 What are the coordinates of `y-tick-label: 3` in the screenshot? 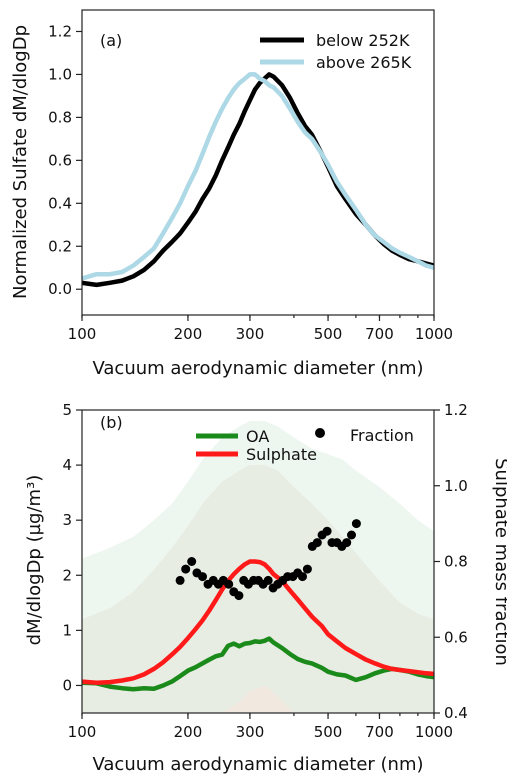 It's located at (67, 520).